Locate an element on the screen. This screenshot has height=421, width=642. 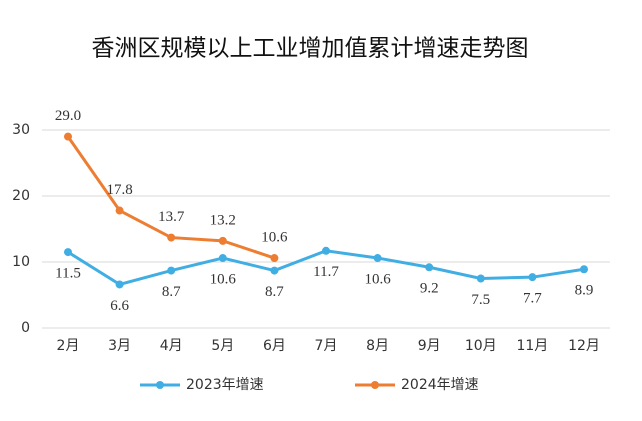
data-label: 8.9 is located at coordinates (584, 291).